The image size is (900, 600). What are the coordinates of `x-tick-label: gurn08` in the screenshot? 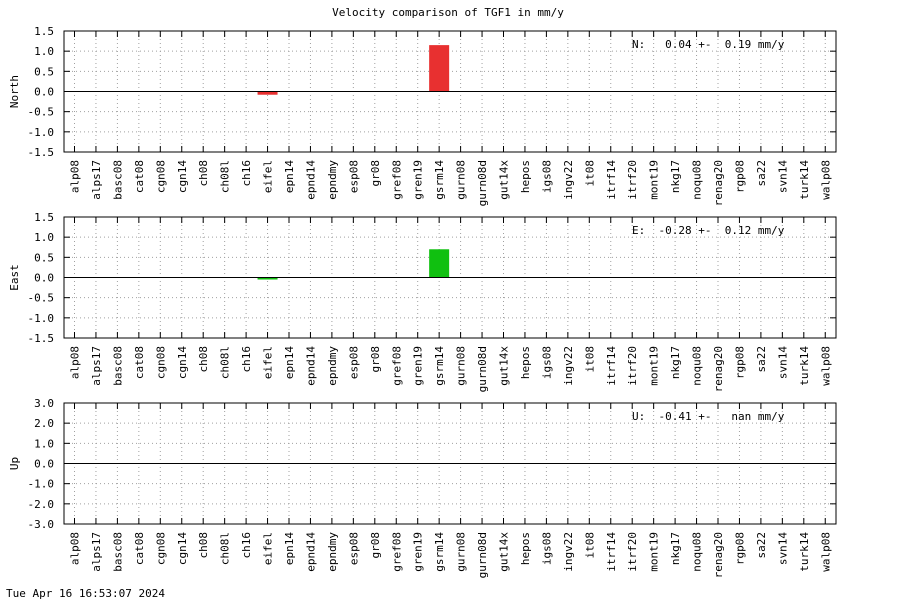 It's located at (461, 180).